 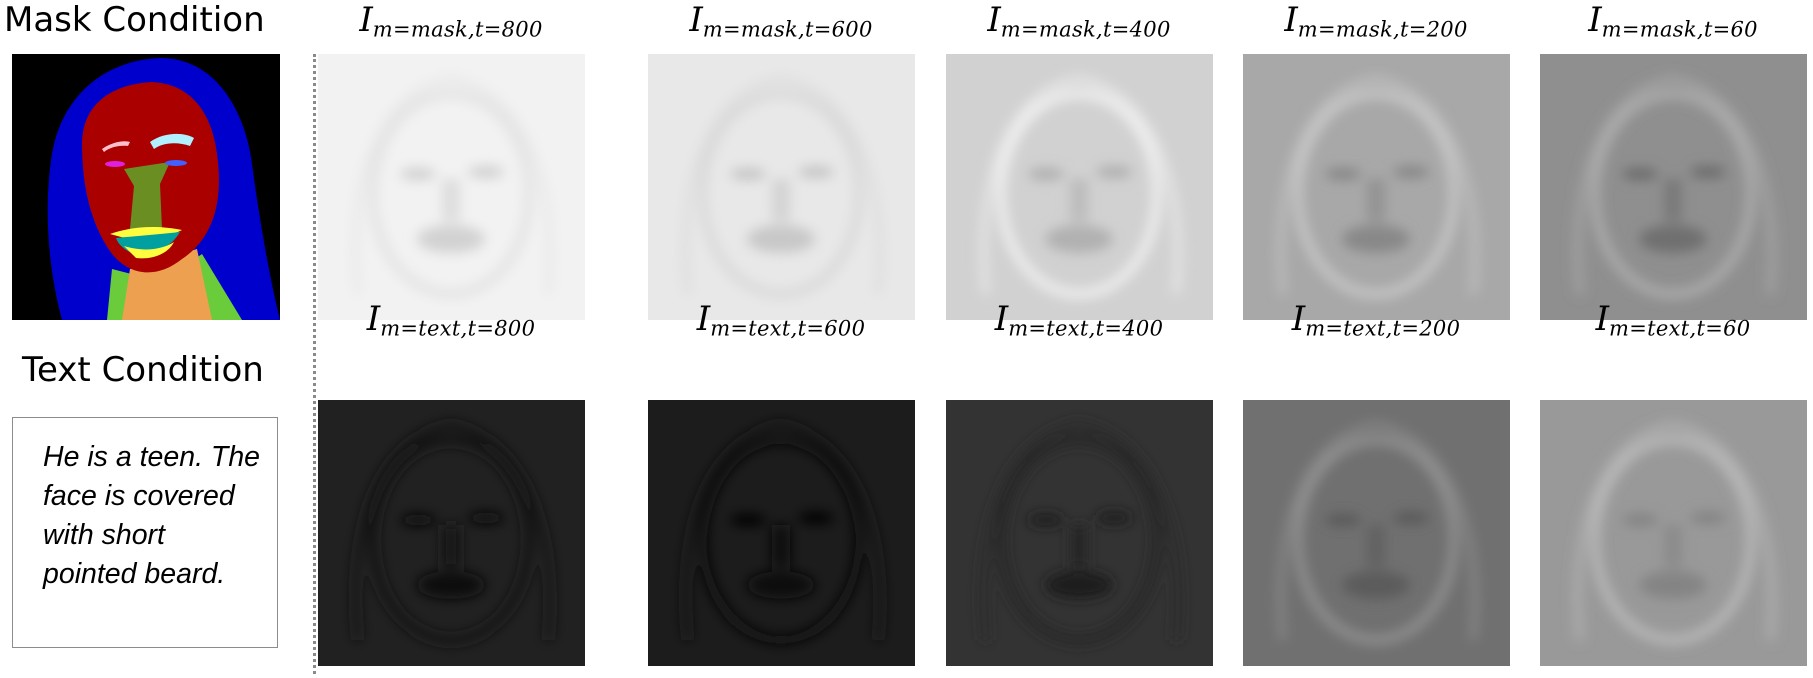 What do you see at coordinates (147, 195) in the screenshot?
I see `mask-nose` at bounding box center [147, 195].